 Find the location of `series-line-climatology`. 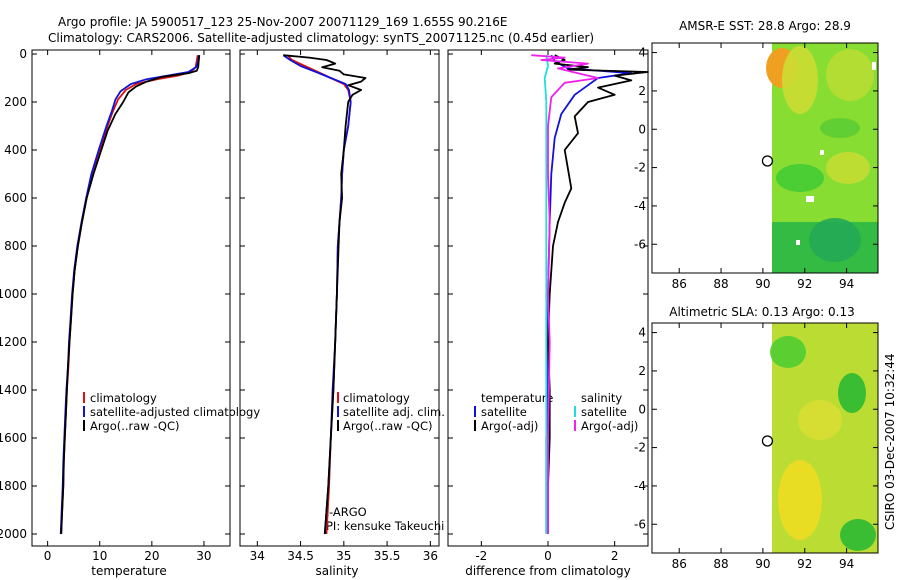

series-line-climatology is located at coordinates (129, 295).